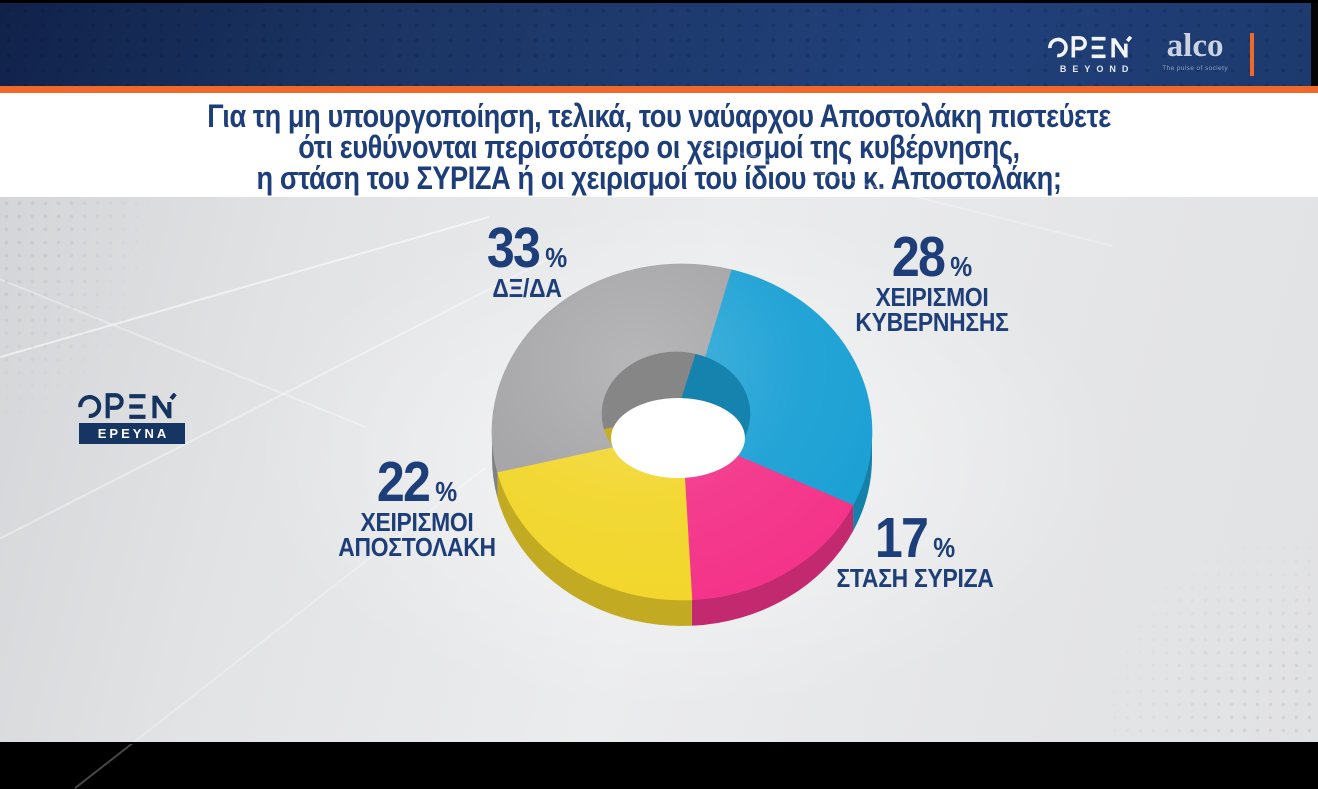  I want to click on slice-callout-syriza: 17 % ΣΤΑΣΗ ΣΥΡΙΖΑ, so click(915, 550).